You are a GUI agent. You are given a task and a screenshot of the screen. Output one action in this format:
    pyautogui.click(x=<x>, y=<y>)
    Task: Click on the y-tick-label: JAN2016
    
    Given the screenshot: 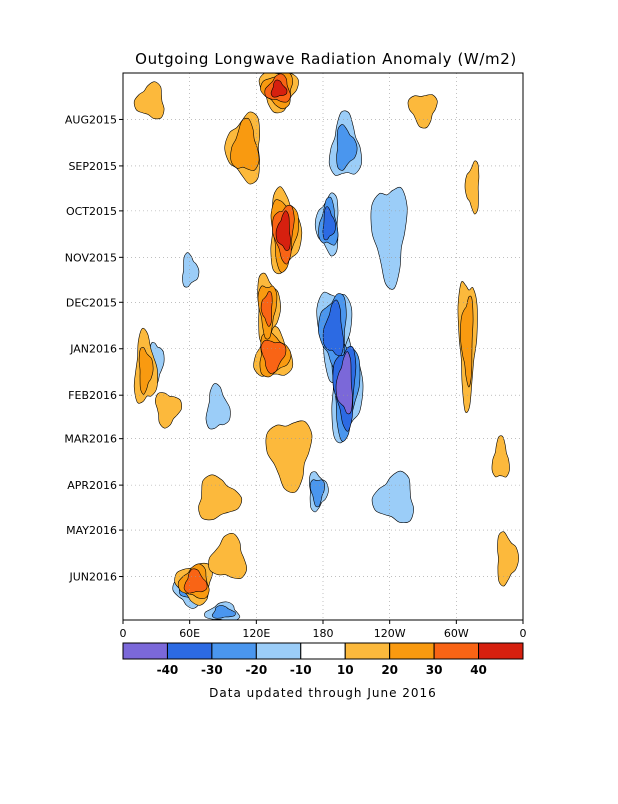 What is the action you would take?
    pyautogui.click(x=93, y=349)
    